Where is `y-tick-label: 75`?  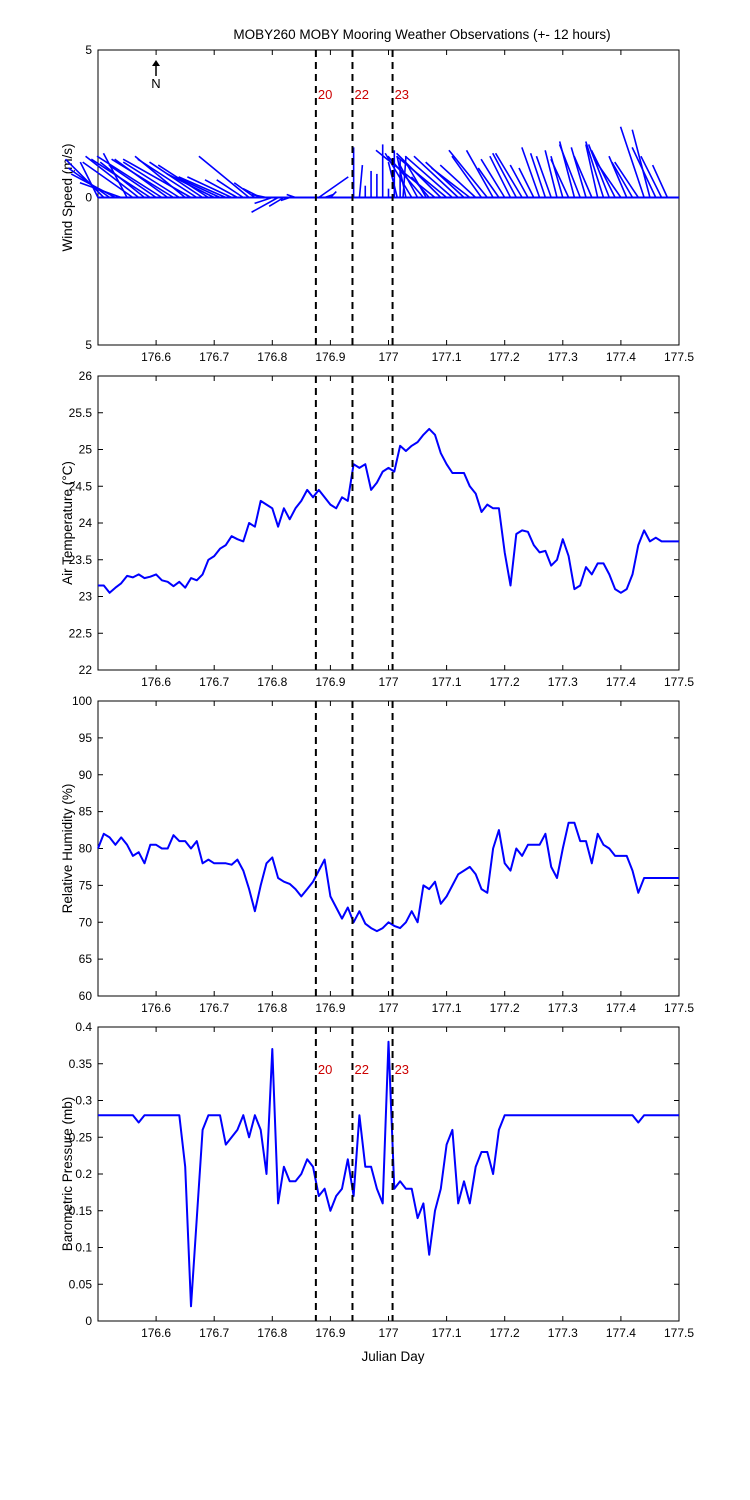 y-tick-label: 75 is located at coordinates (86, 885).